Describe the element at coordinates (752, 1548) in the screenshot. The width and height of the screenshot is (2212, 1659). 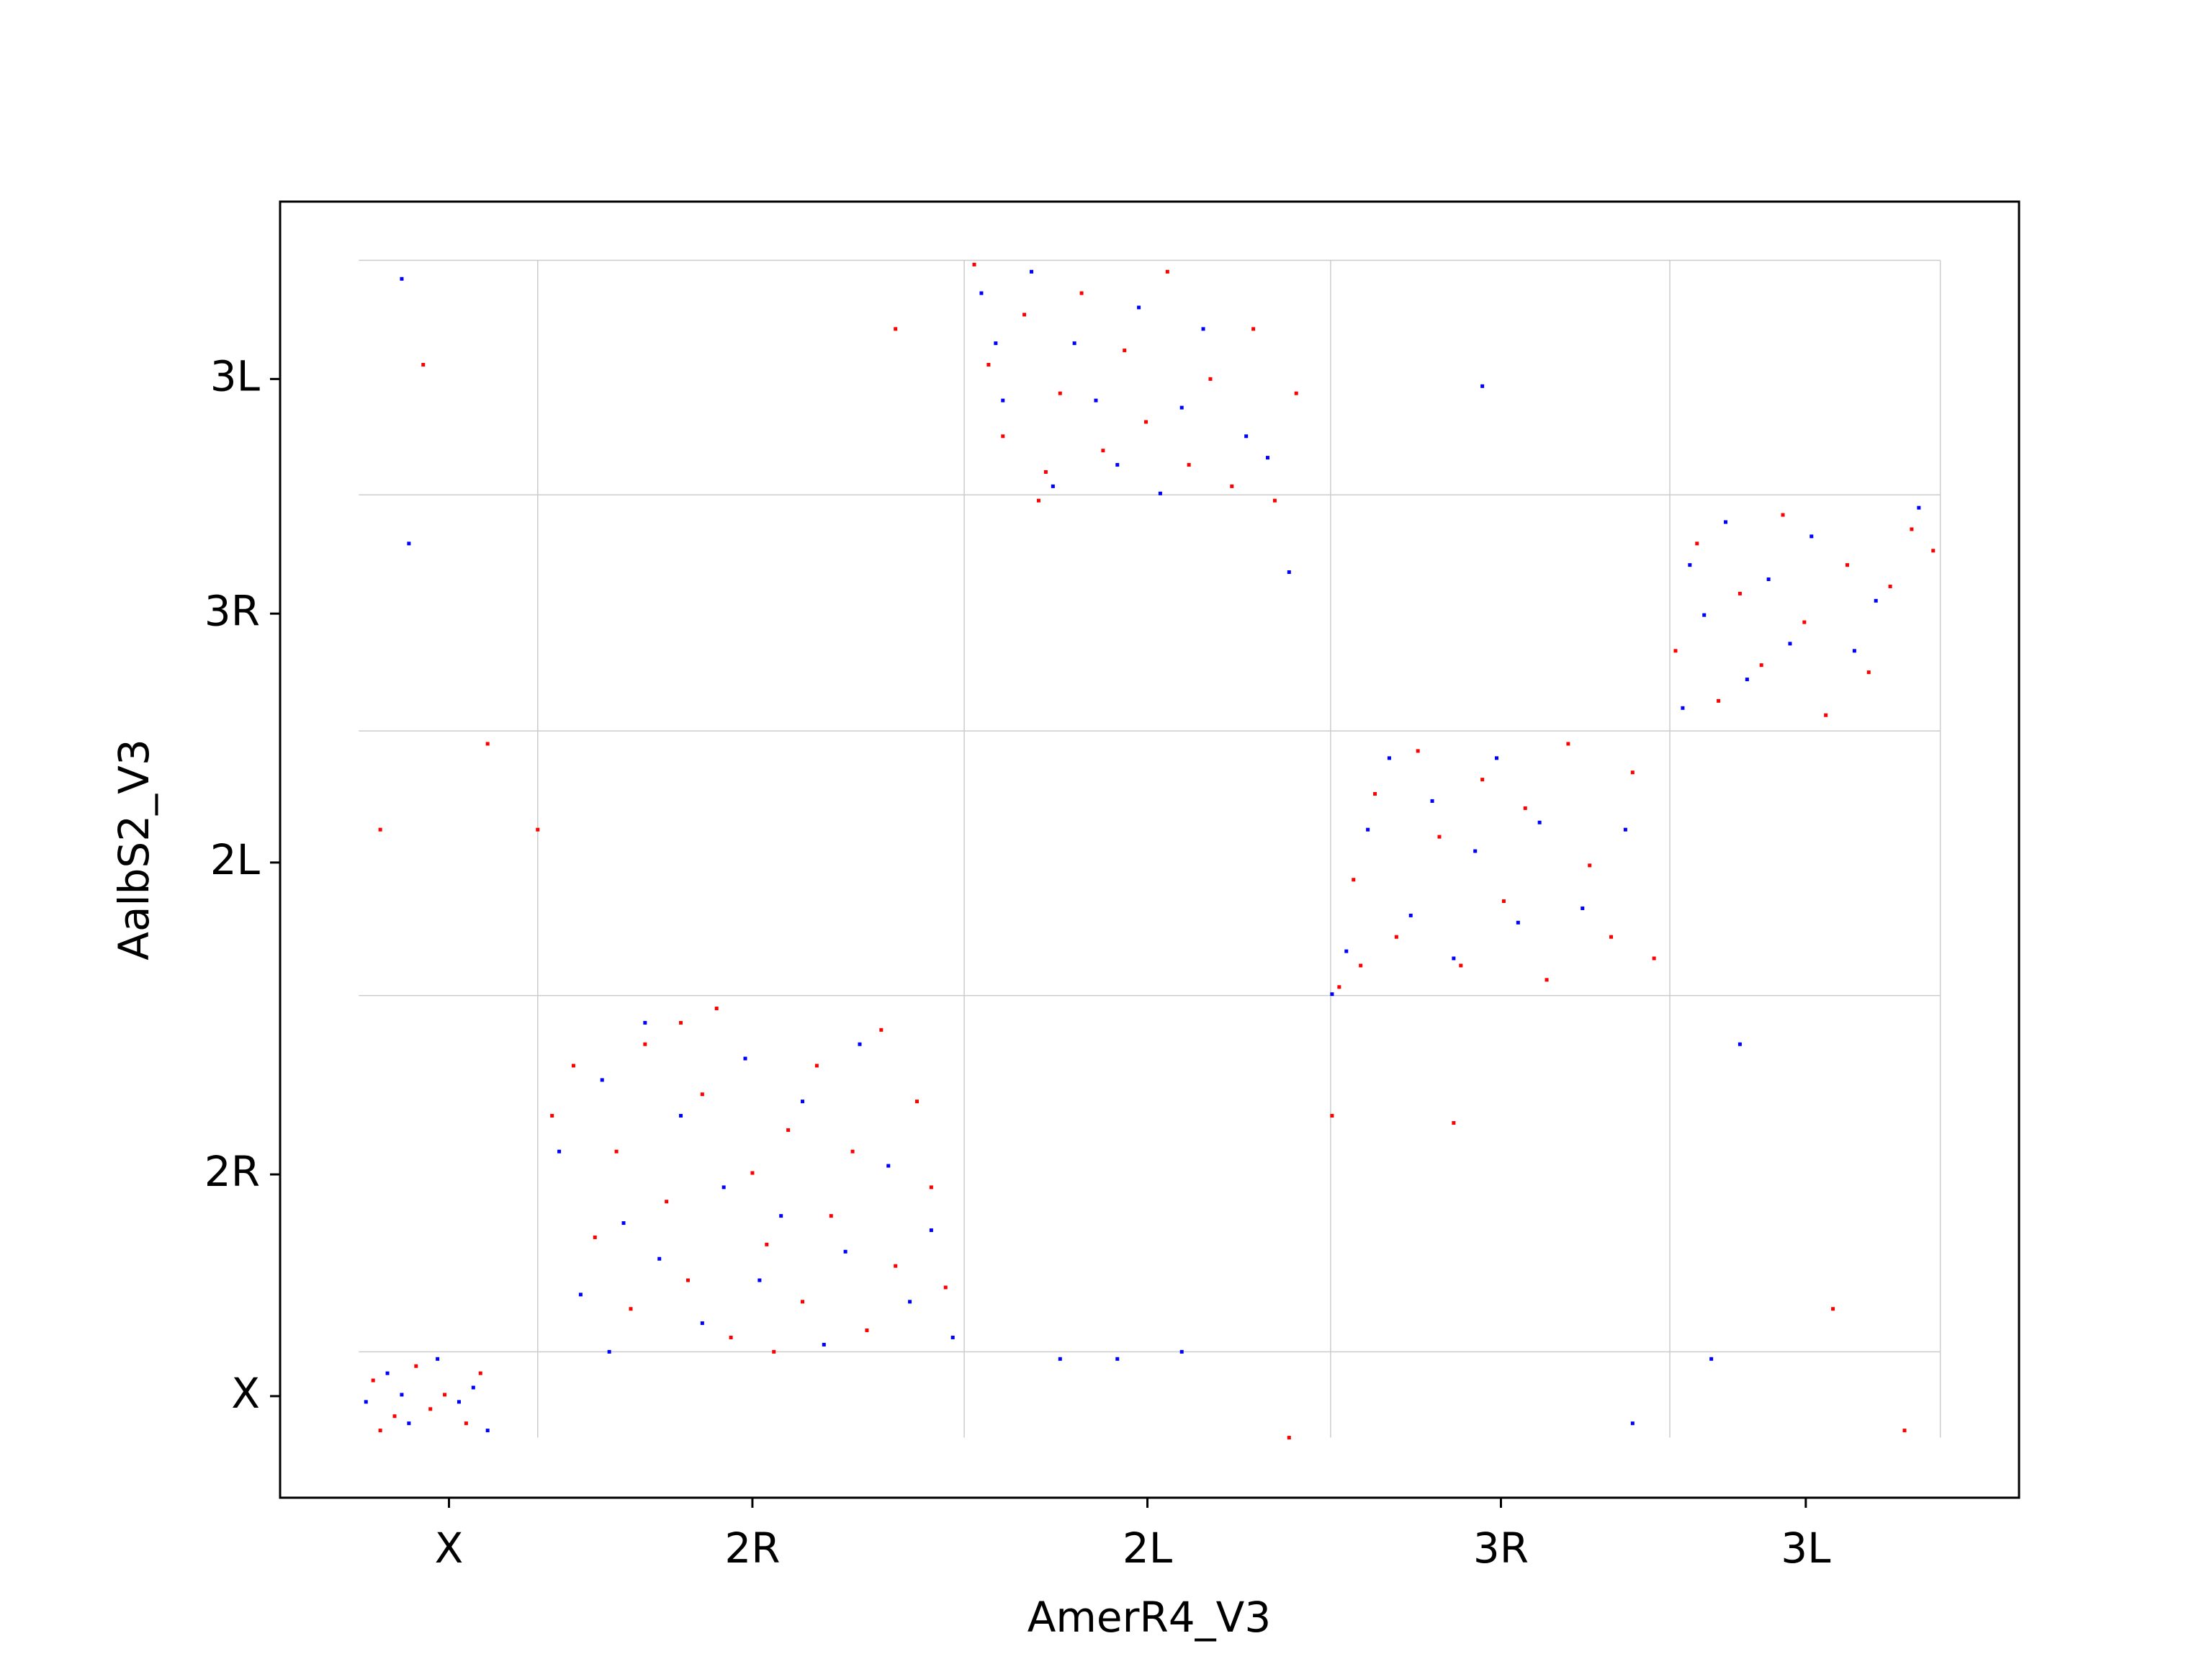
I see `x-tick-label: 2R` at that location.